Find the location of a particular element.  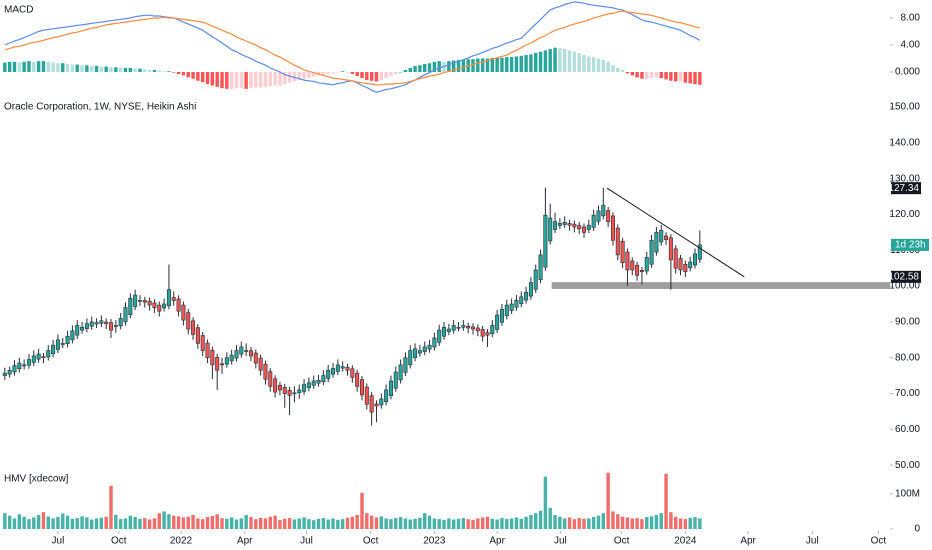

x-tick-label: Jul is located at coordinates (306, 541).